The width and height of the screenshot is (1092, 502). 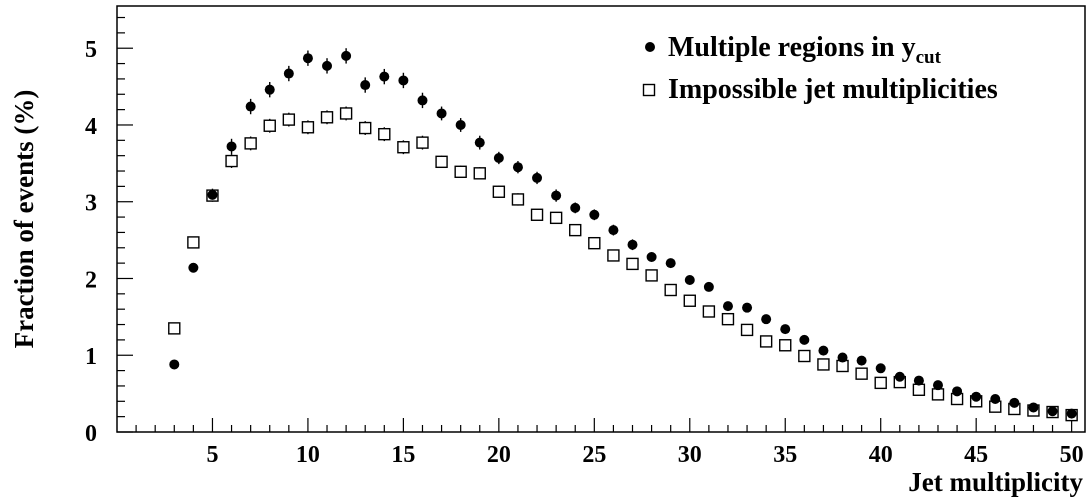 What do you see at coordinates (308, 455) in the screenshot?
I see `x-tick-label: 10` at bounding box center [308, 455].